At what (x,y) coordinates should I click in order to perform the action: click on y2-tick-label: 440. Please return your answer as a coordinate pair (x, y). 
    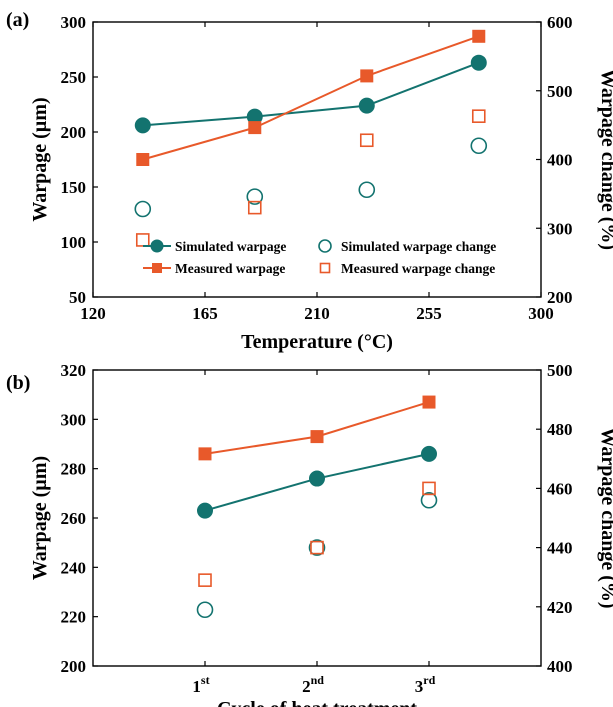
    Looking at the image, I should click on (560, 548).